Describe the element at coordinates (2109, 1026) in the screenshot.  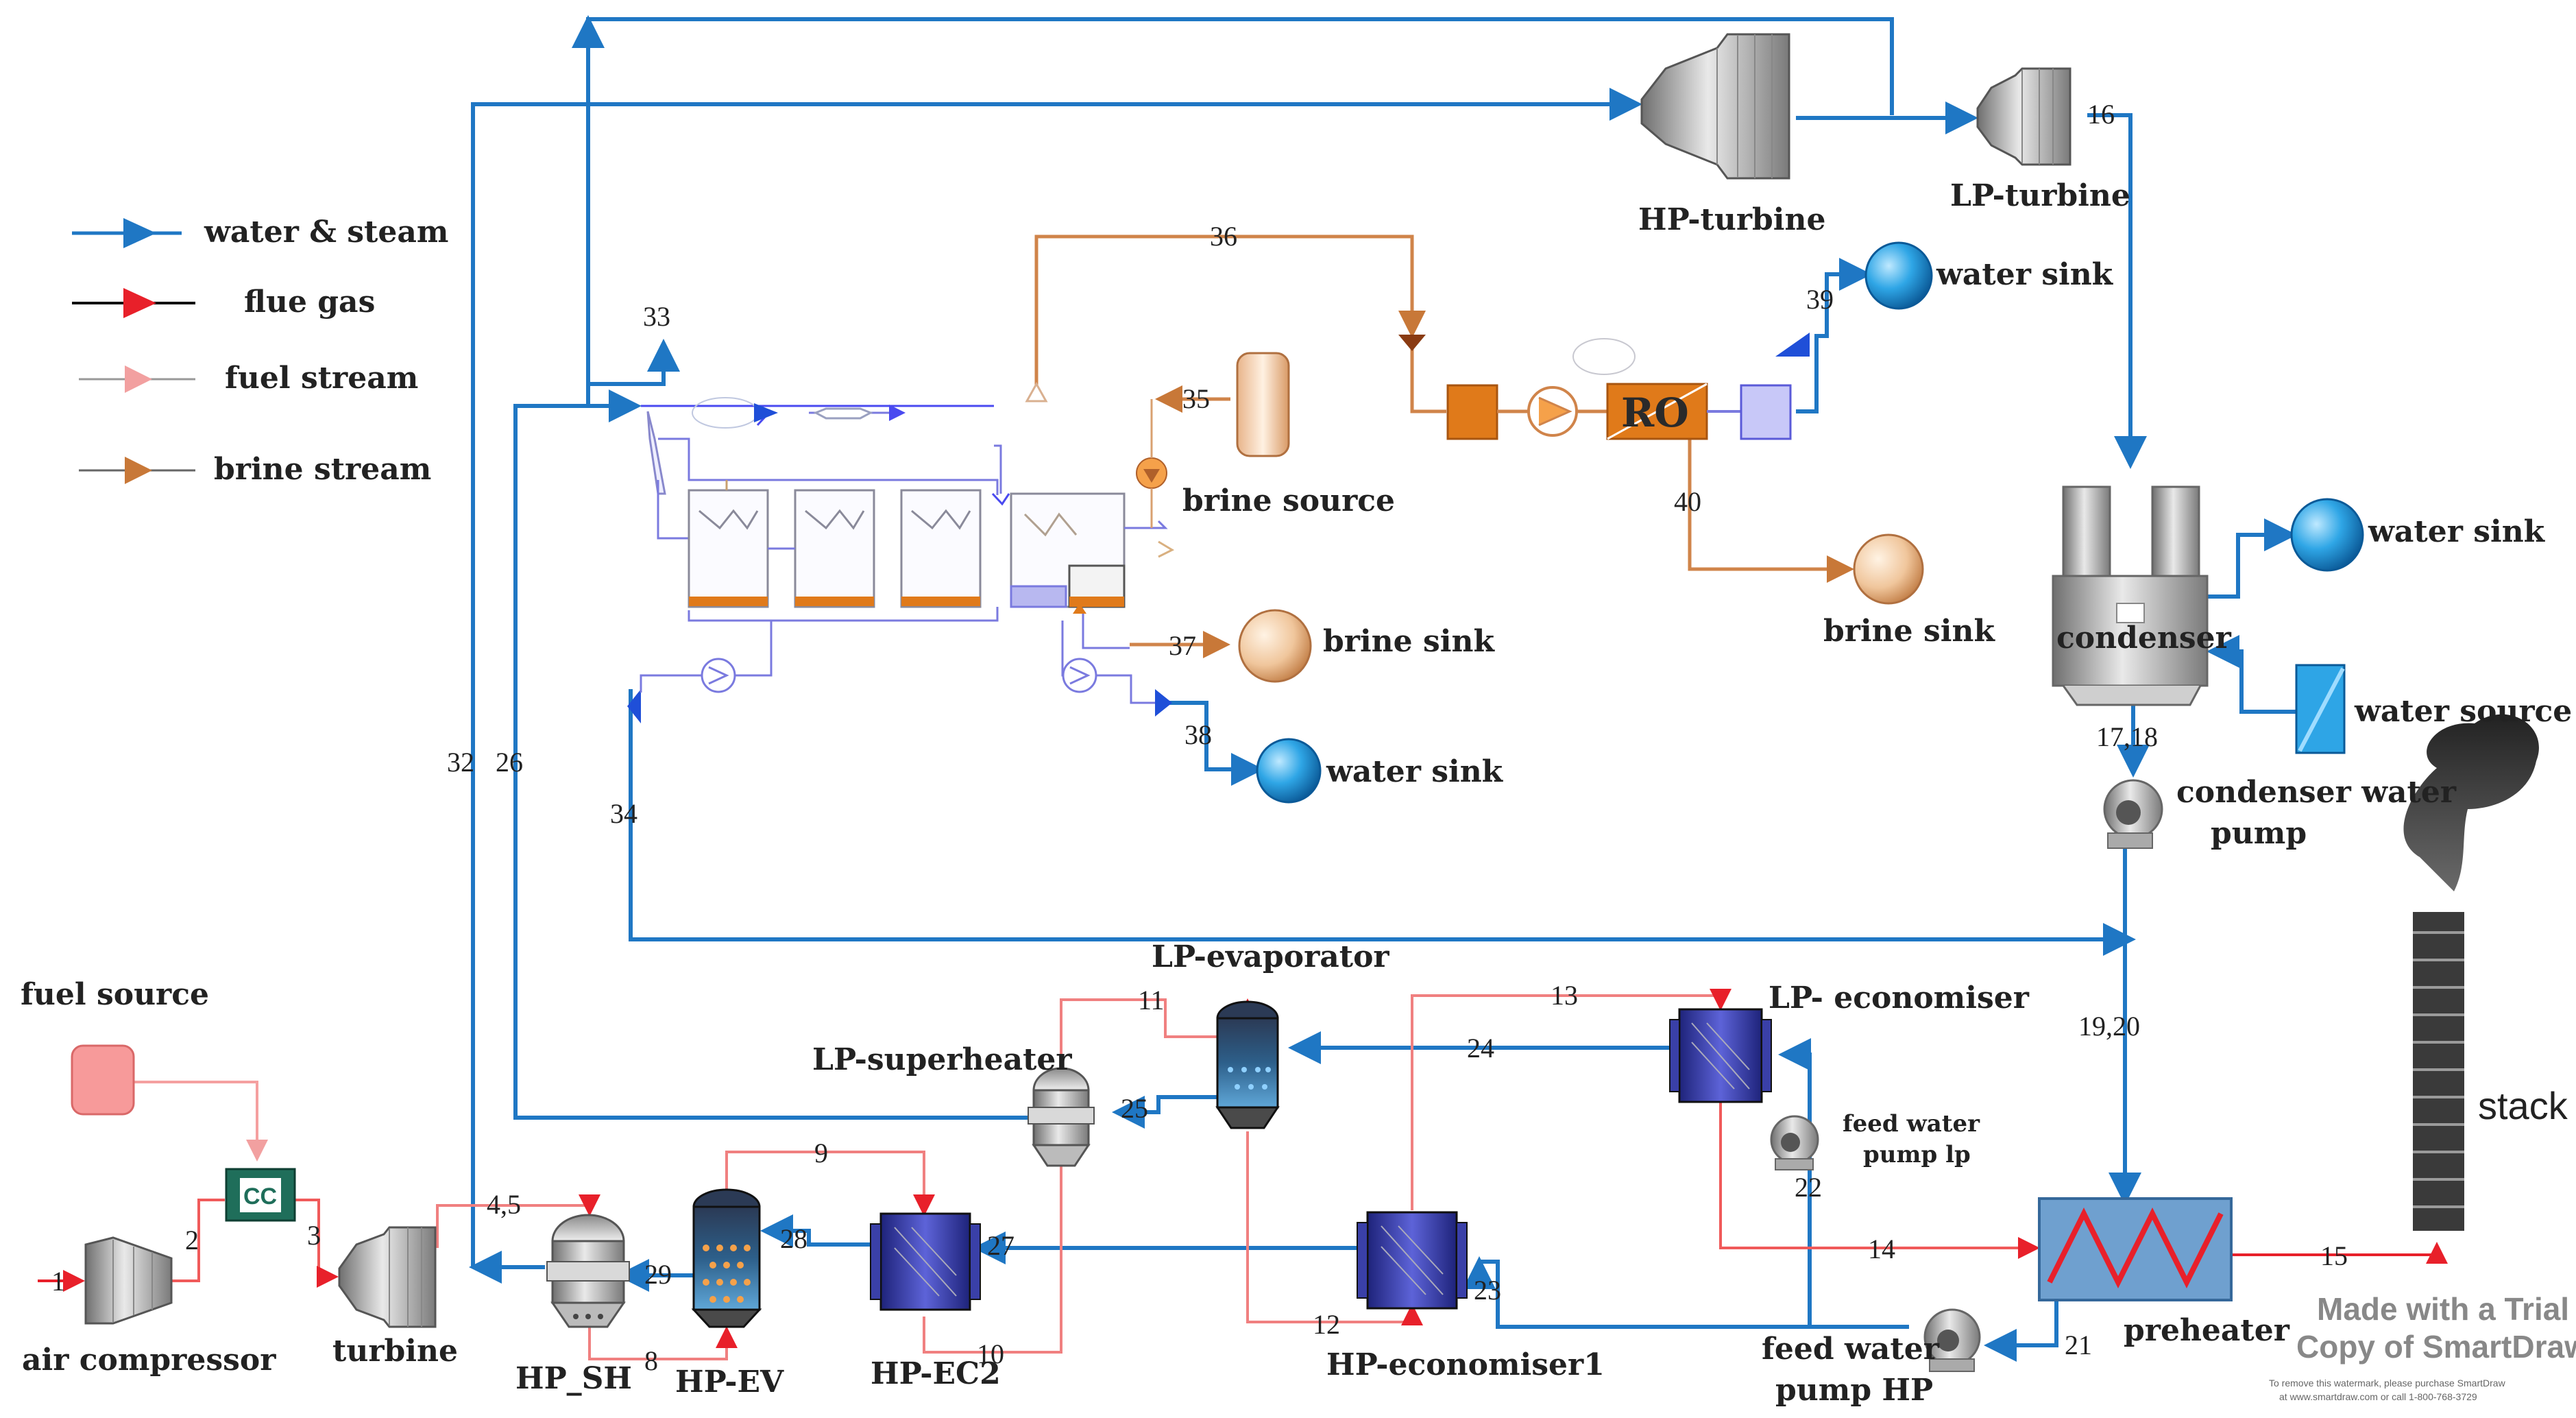
I see `stream-19-20: 19,20` at that location.